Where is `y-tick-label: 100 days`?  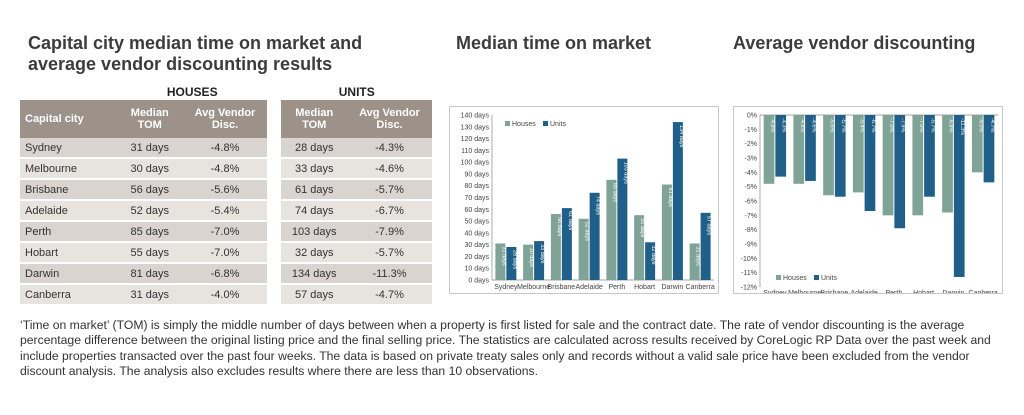
y-tick-label: 100 days is located at coordinates (475, 163).